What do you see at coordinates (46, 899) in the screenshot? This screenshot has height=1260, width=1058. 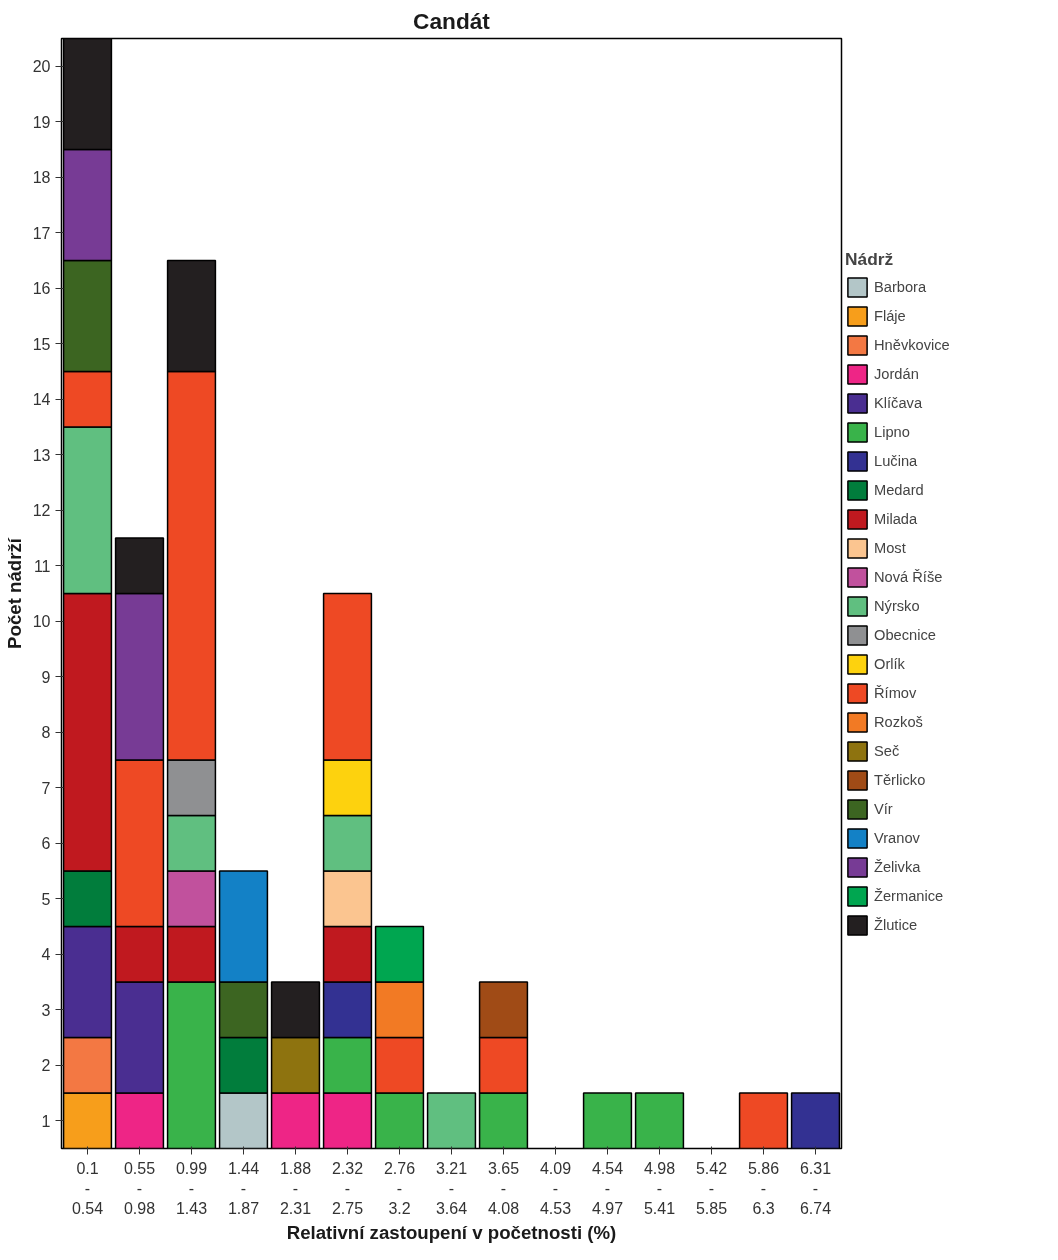 I see `y-tick-label: 5` at bounding box center [46, 899].